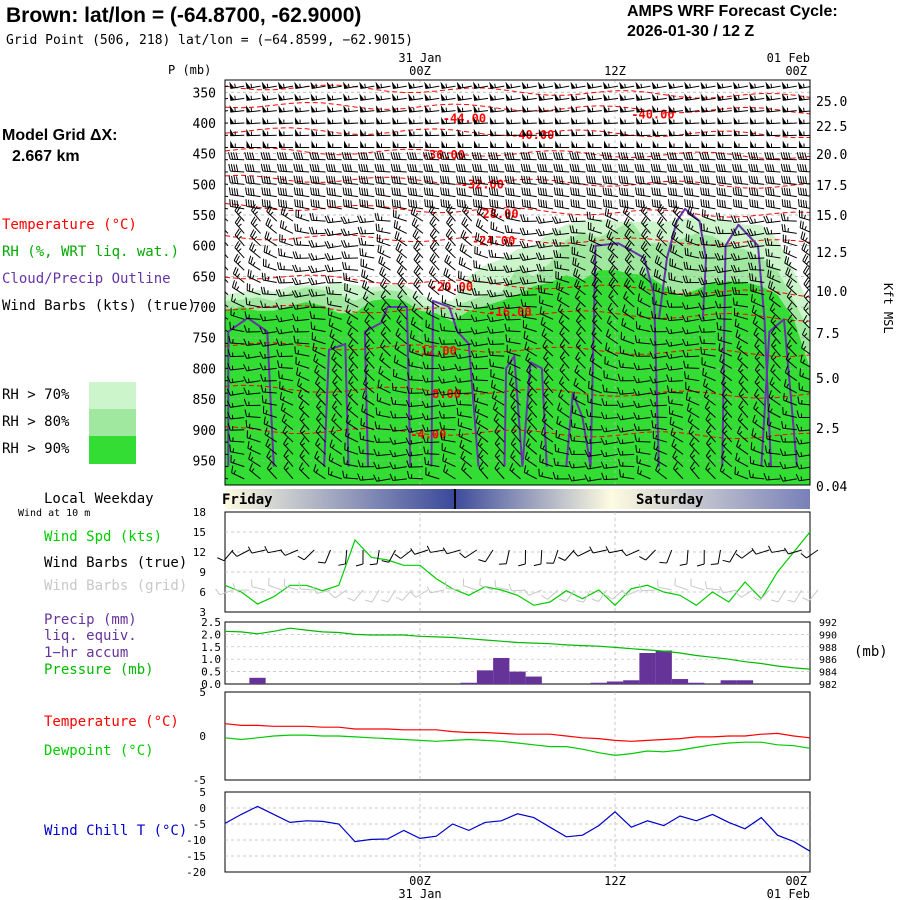 This screenshot has width=900, height=900. I want to click on windchill-tick: -20, so click(196, 872).